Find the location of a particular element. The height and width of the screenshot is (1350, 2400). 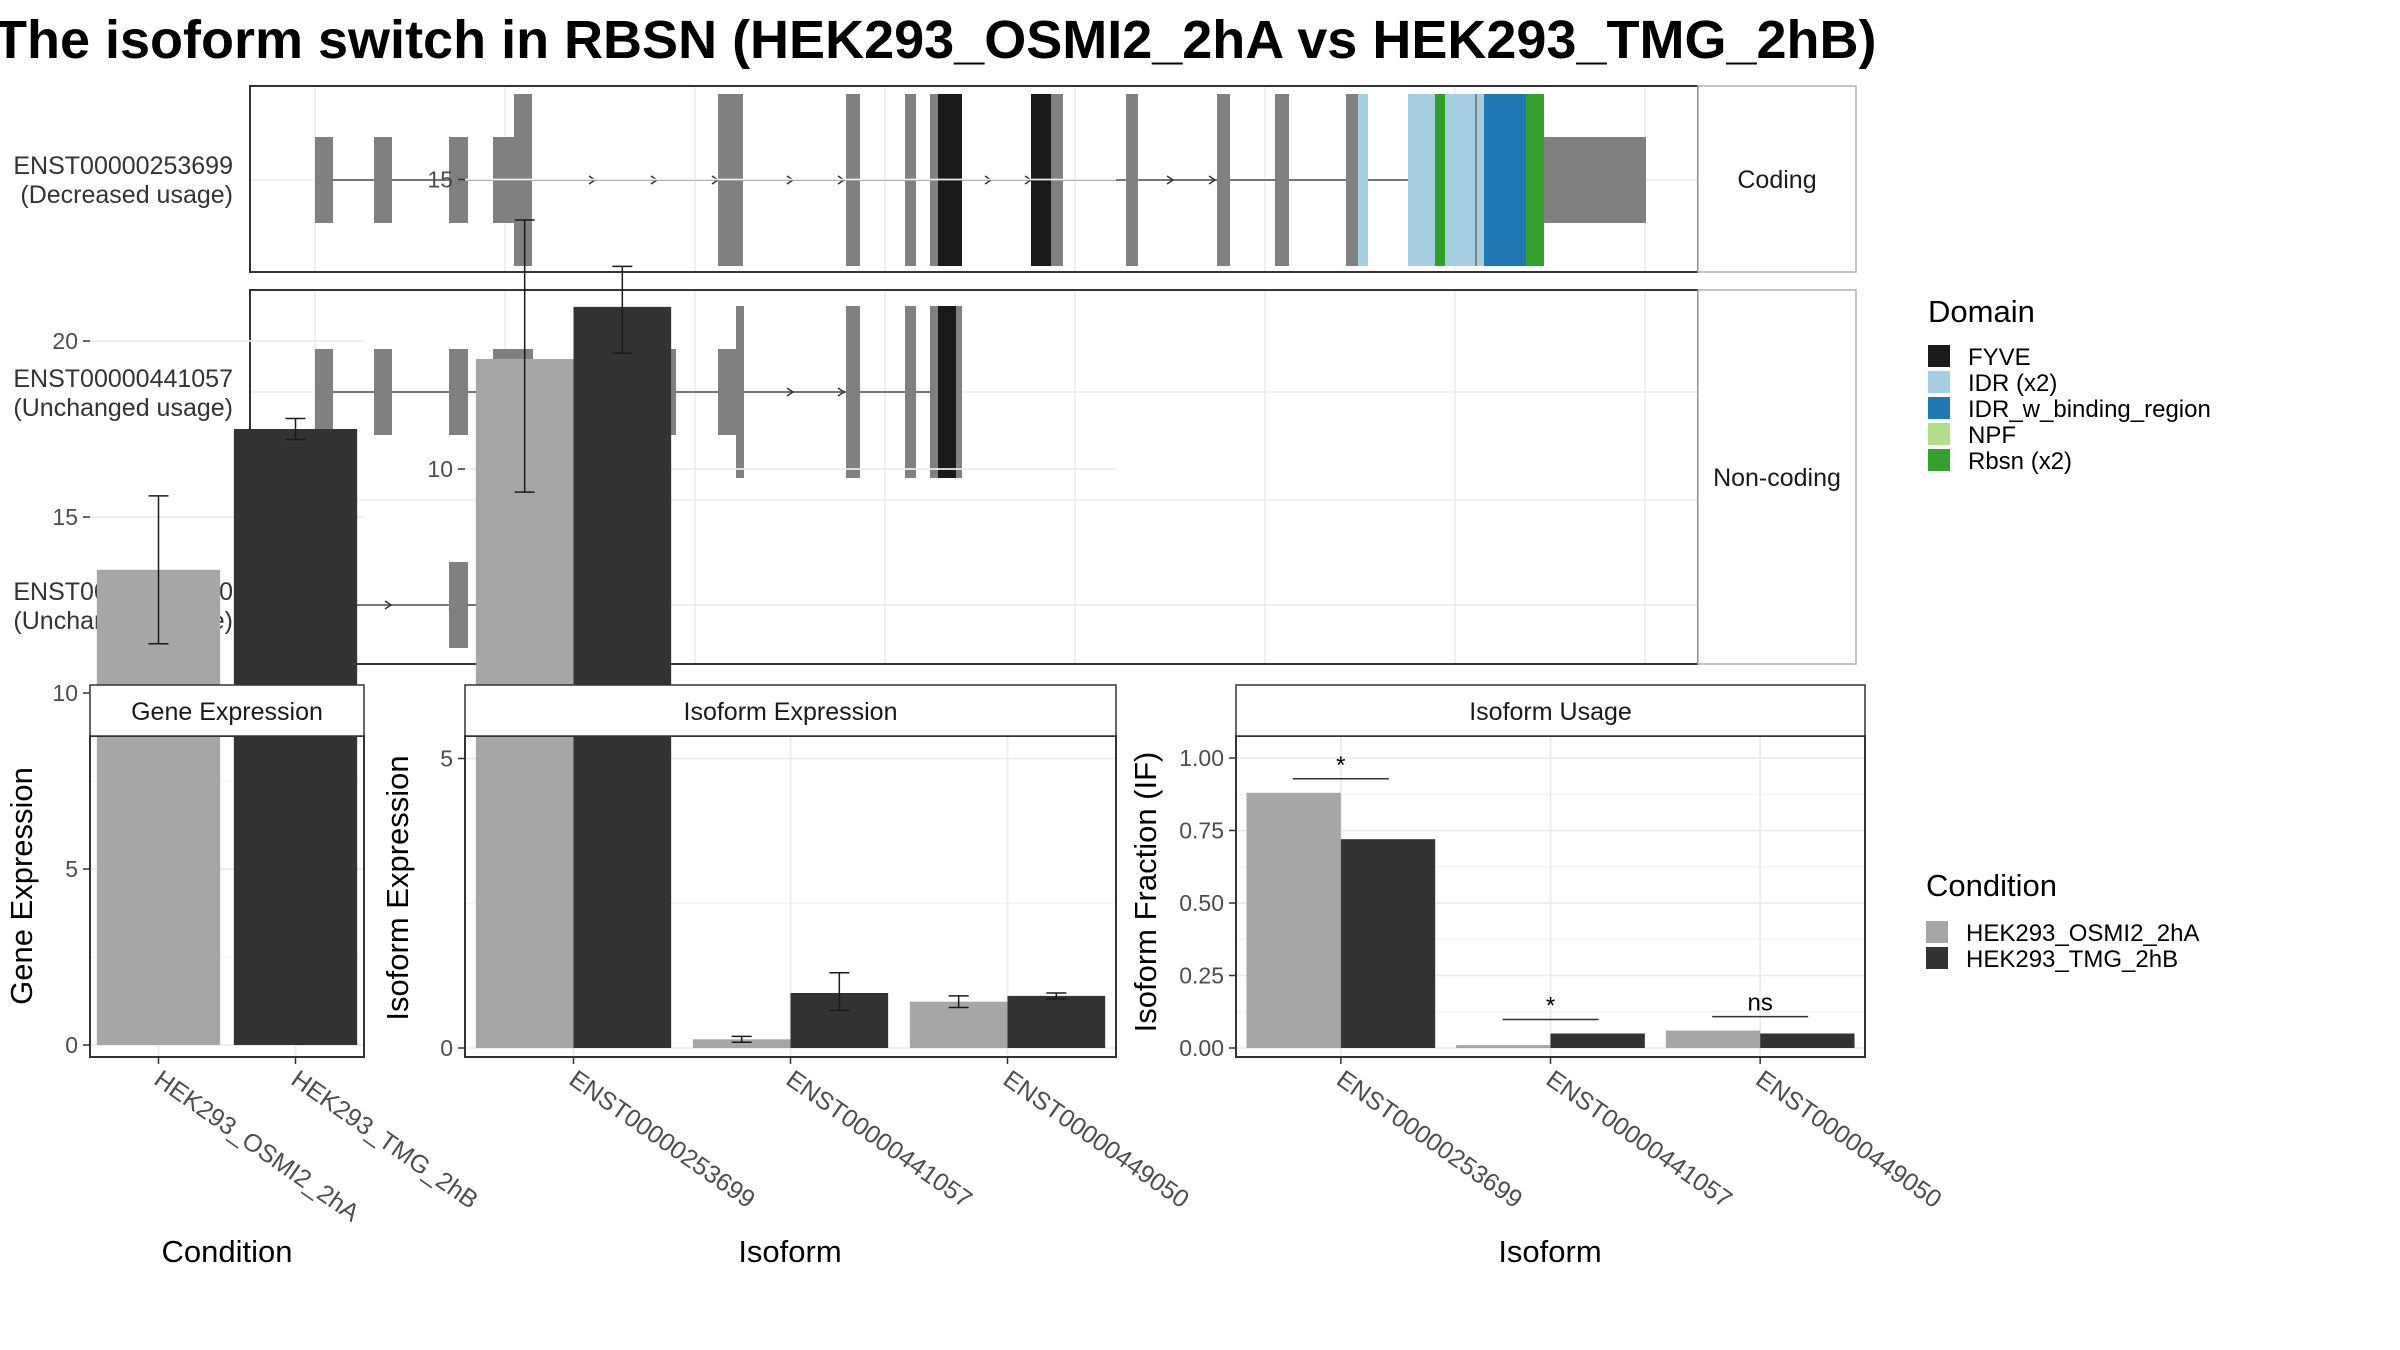

y-tick-label: 0.00 is located at coordinates (1201, 1048).